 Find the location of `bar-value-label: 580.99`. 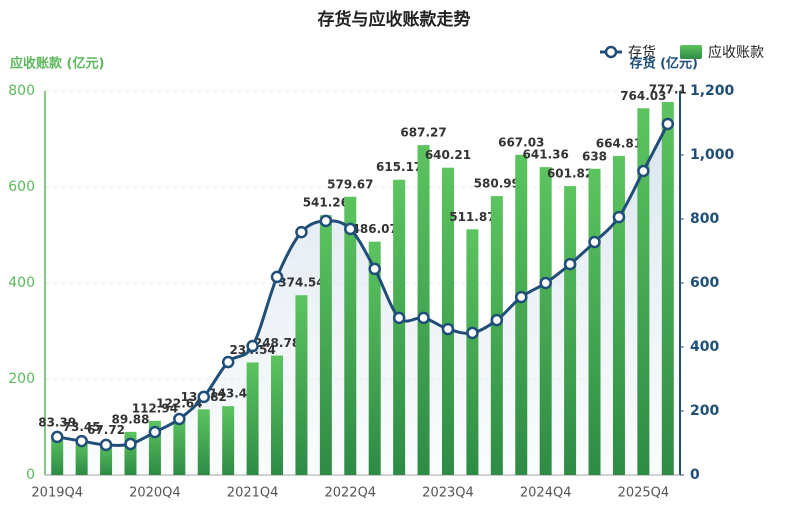

bar-value-label: 580.99 is located at coordinates (497, 184).